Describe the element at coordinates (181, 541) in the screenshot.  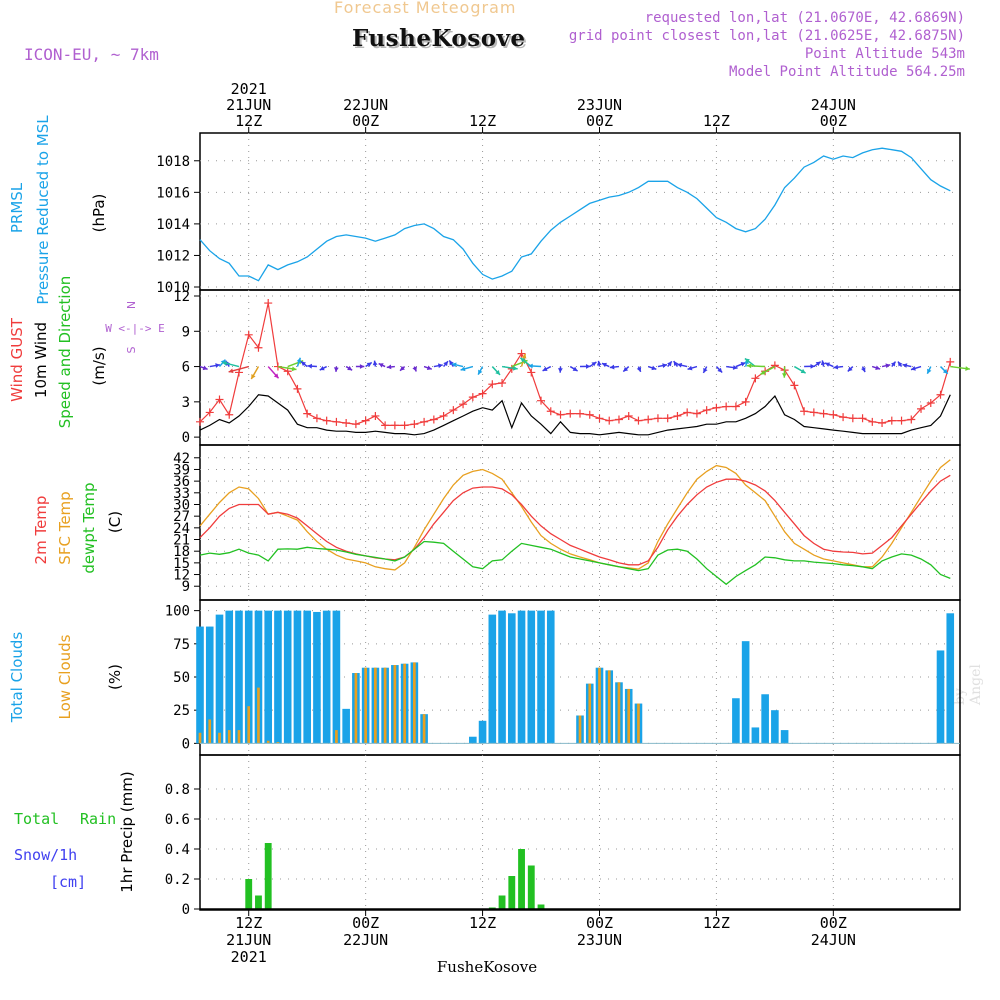
I see `temp-ytick-label: 21` at that location.